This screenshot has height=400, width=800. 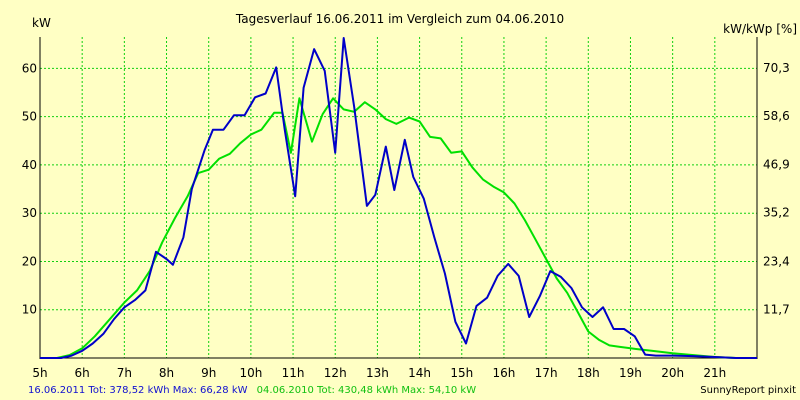 What do you see at coordinates (367, 390) in the screenshot?
I see `legend-series-2: 04.06.2010 Tot: 430,48 kWh Max: 54,10 kW` at bounding box center [367, 390].